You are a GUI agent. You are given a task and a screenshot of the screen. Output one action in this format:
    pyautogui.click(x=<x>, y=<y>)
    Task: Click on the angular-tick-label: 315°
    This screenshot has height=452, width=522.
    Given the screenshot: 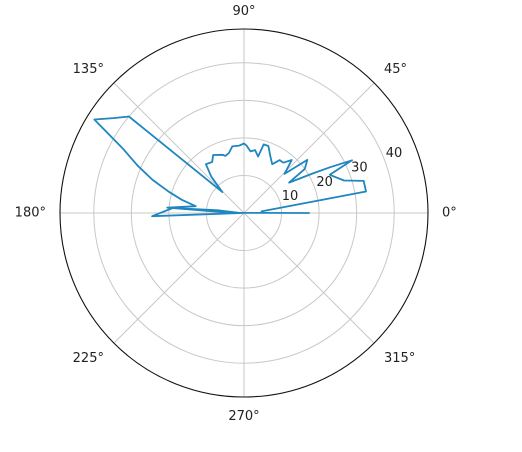 What is the action you would take?
    pyautogui.click(x=399, y=358)
    